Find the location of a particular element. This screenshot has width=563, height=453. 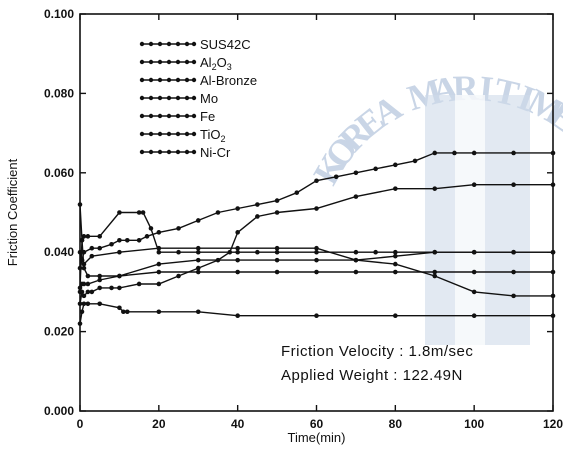

x-tick-label: 0 is located at coordinates (80, 424).